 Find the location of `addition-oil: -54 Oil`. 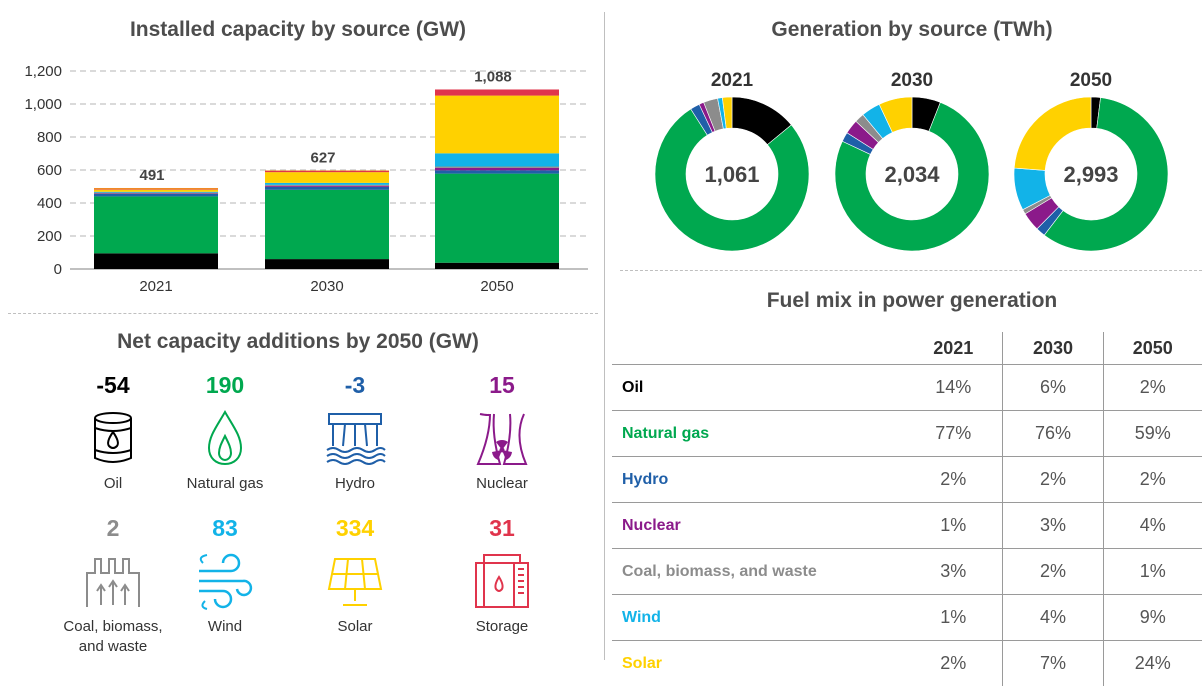

addition-oil: -54 Oil is located at coordinates (113, 433).